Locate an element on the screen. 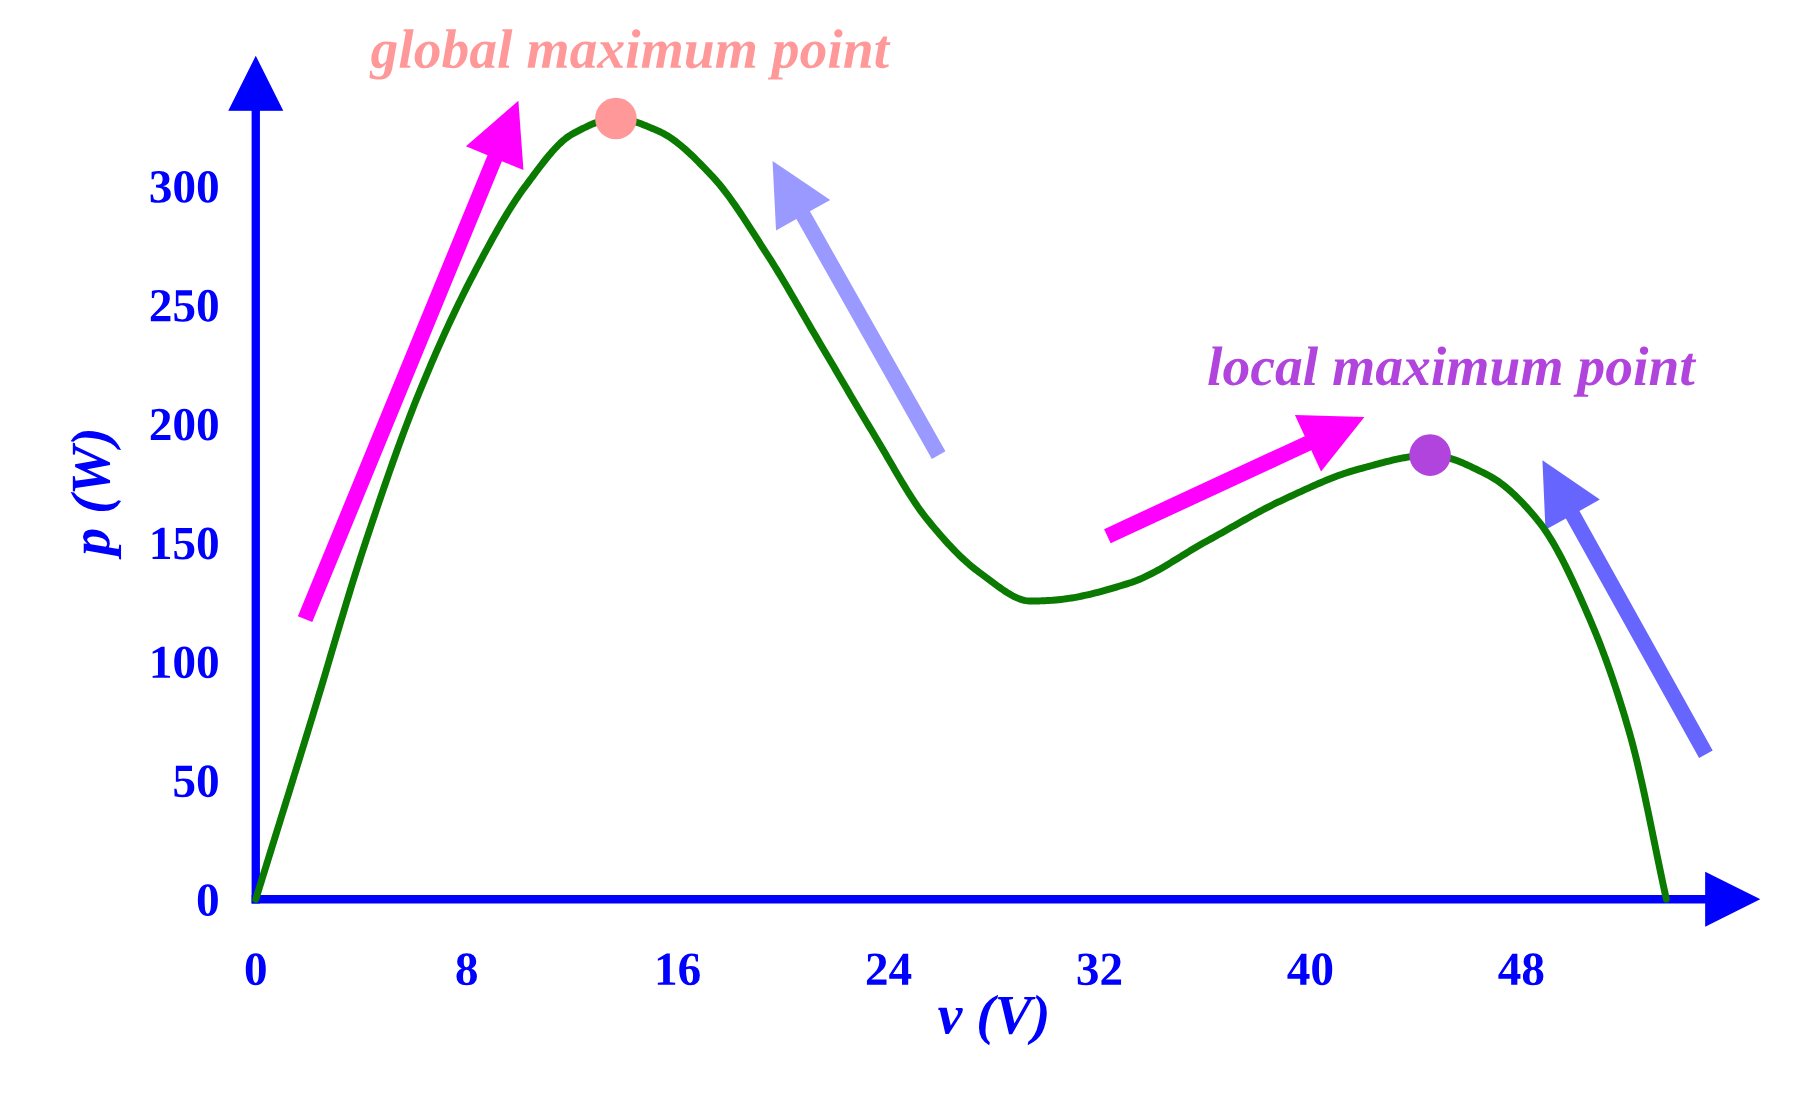 The image size is (1805, 1102). x-tick-label: 0 is located at coordinates (255, 969).